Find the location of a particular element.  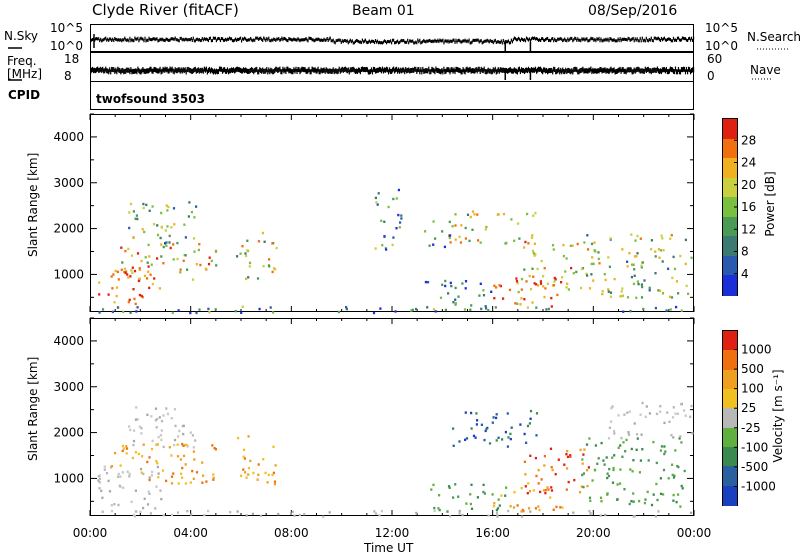

freq-unit: [MHz] is located at coordinates (25, 74).